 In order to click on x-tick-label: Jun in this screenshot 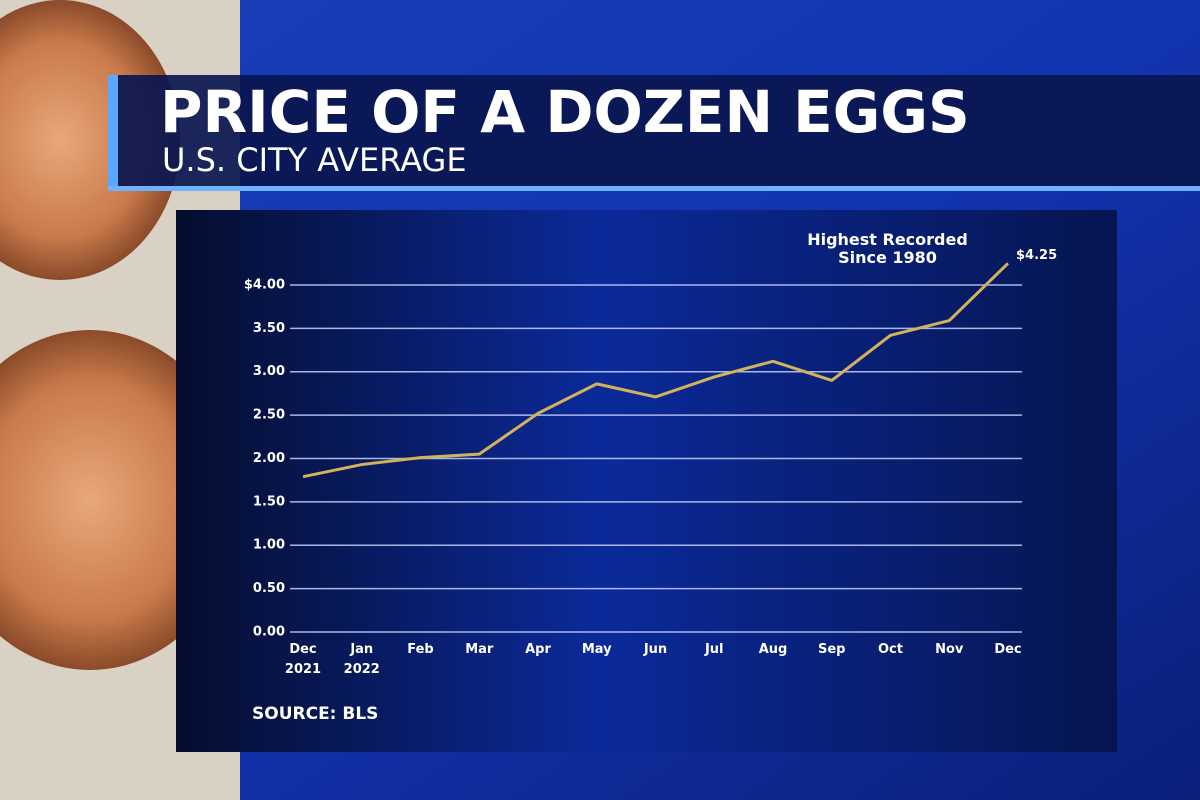, I will do `click(655, 649)`.